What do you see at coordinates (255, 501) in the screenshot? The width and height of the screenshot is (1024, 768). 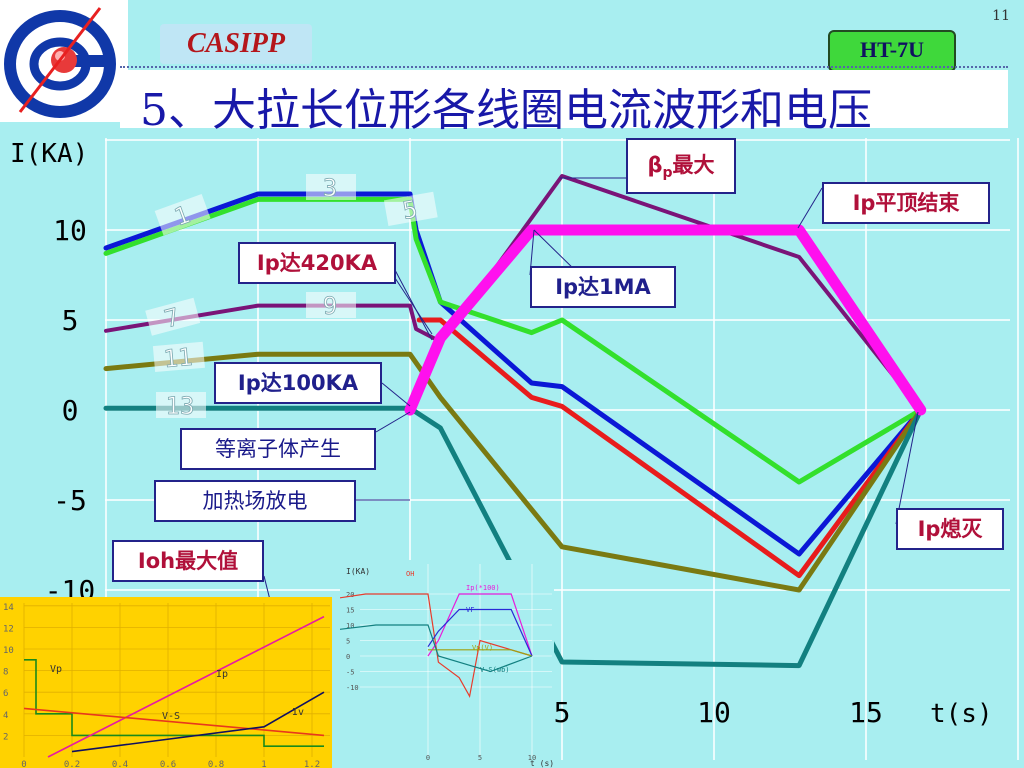 I see `callout-heating: 加热场放电` at bounding box center [255, 501].